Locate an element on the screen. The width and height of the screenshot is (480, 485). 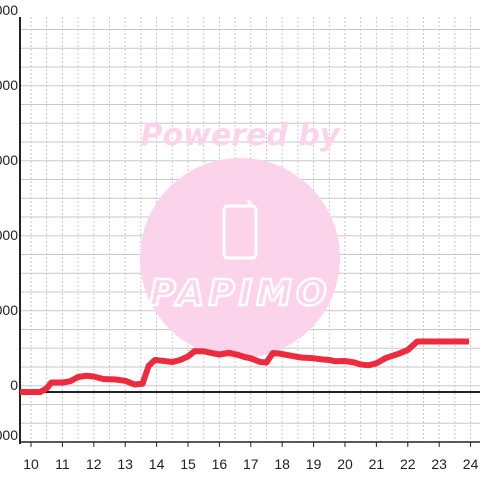
watermark-title: Powered by is located at coordinates (241, 135).